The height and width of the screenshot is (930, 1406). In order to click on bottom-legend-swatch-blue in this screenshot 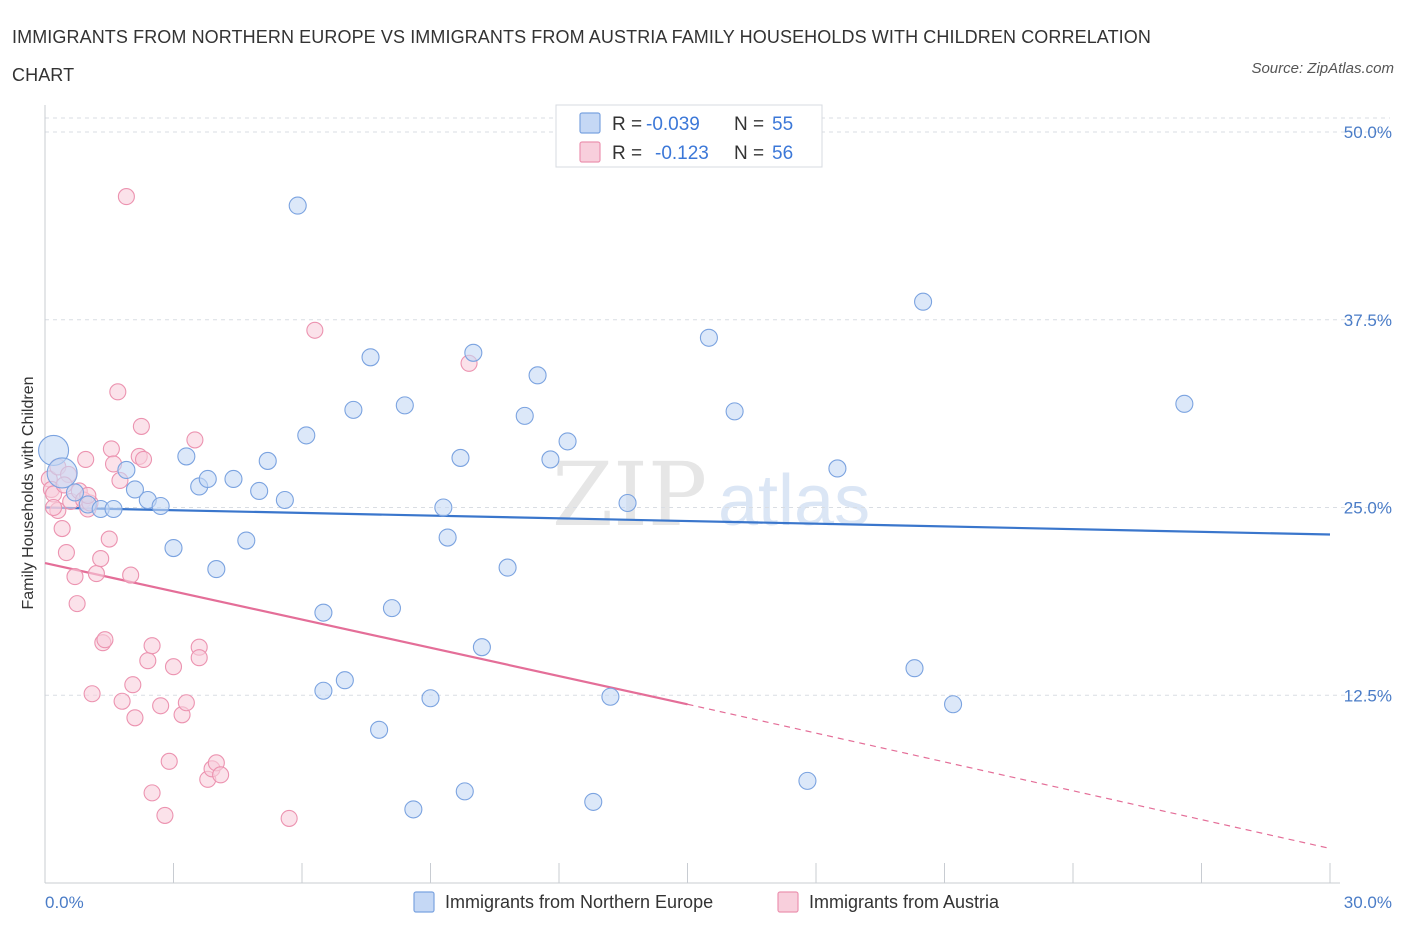, I will do `click(424, 902)`.